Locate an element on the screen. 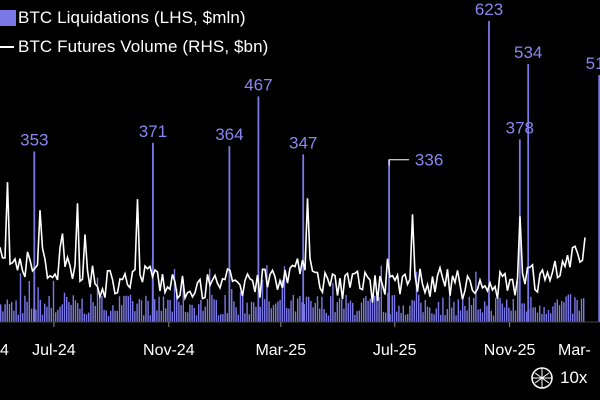 The width and height of the screenshot is (600, 400). liquidation-data-label: 467 is located at coordinates (258, 84).